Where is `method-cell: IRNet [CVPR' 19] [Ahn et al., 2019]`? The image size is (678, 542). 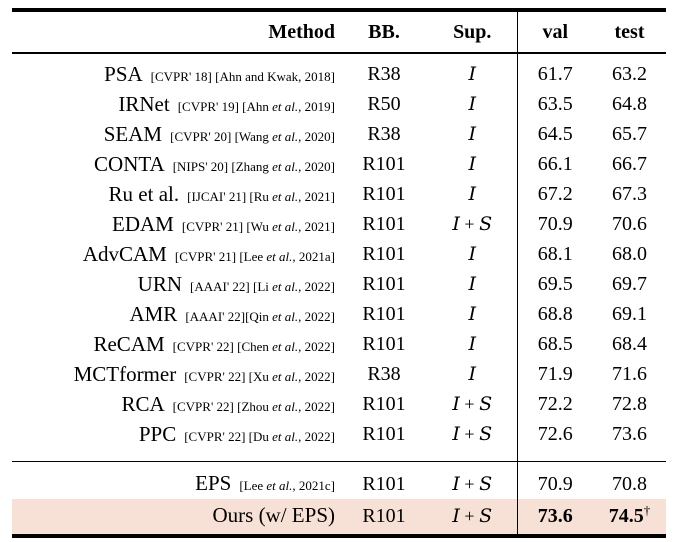
method-cell: IRNet [CVPR' 19] [Ahn et al., 2019] is located at coordinates (176, 104).